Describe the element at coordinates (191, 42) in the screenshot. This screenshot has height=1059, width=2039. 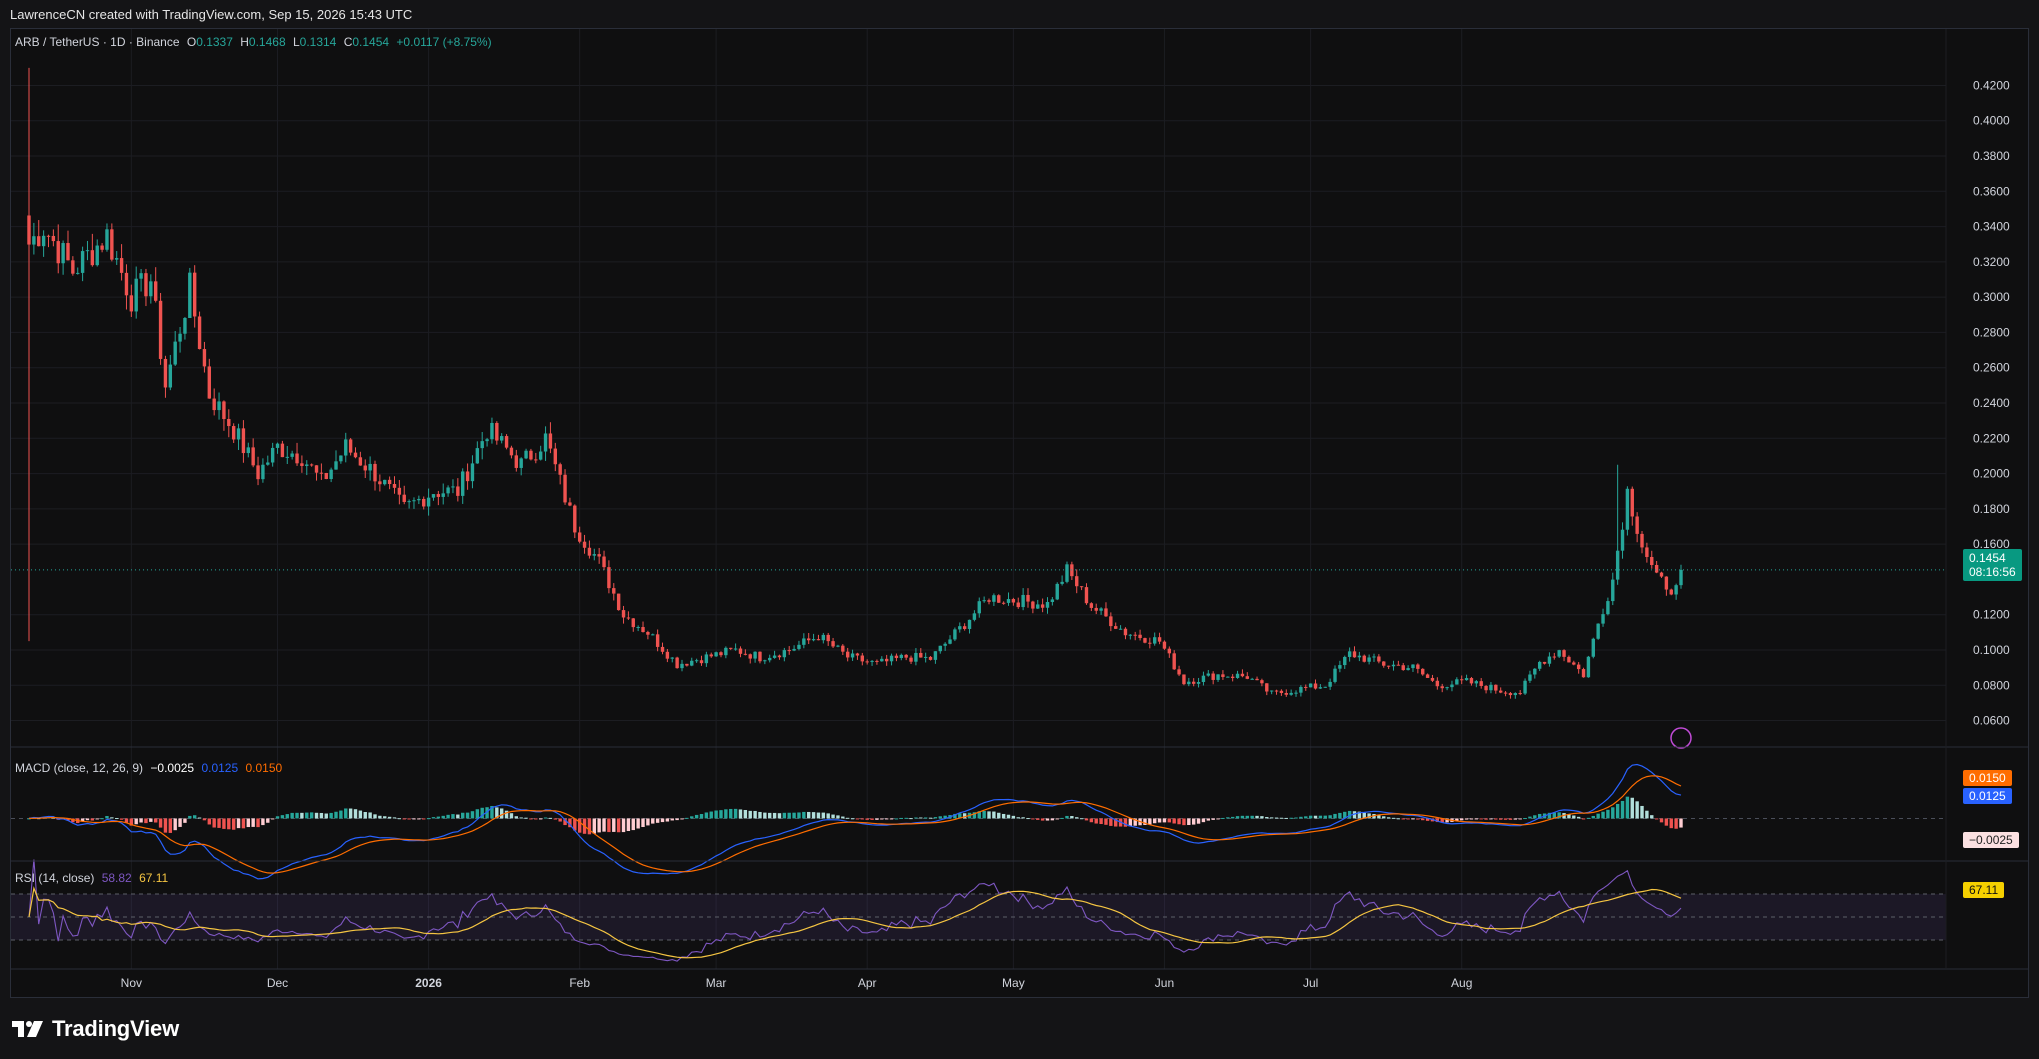
I see `open-label: O` at that location.